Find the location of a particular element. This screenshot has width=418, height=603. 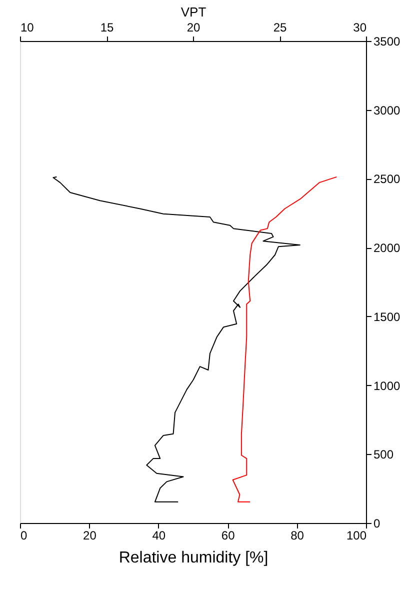

x2-tick-label: 30 is located at coordinates (360, 27).